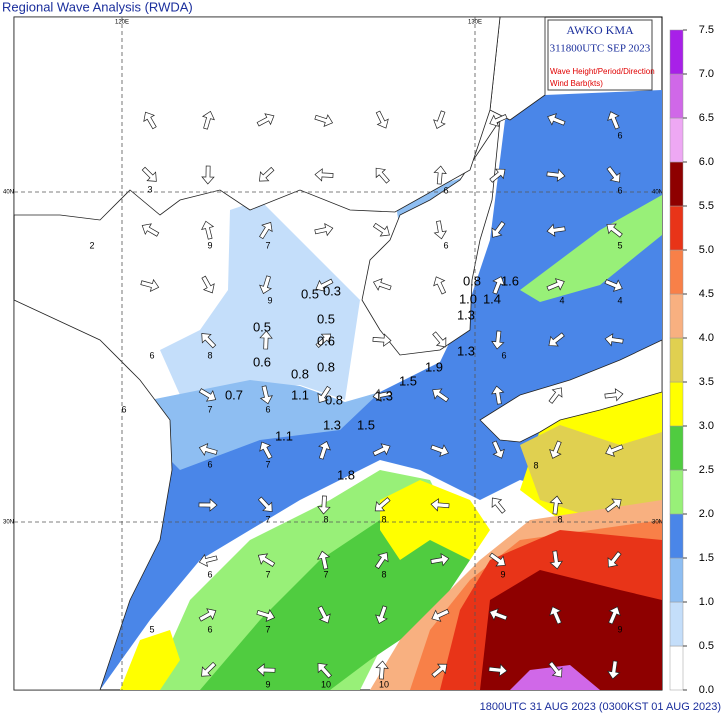 This screenshot has width=722, height=716. What do you see at coordinates (600, 30) in the screenshot?
I see `info-agency: AWKO KMA` at bounding box center [600, 30].